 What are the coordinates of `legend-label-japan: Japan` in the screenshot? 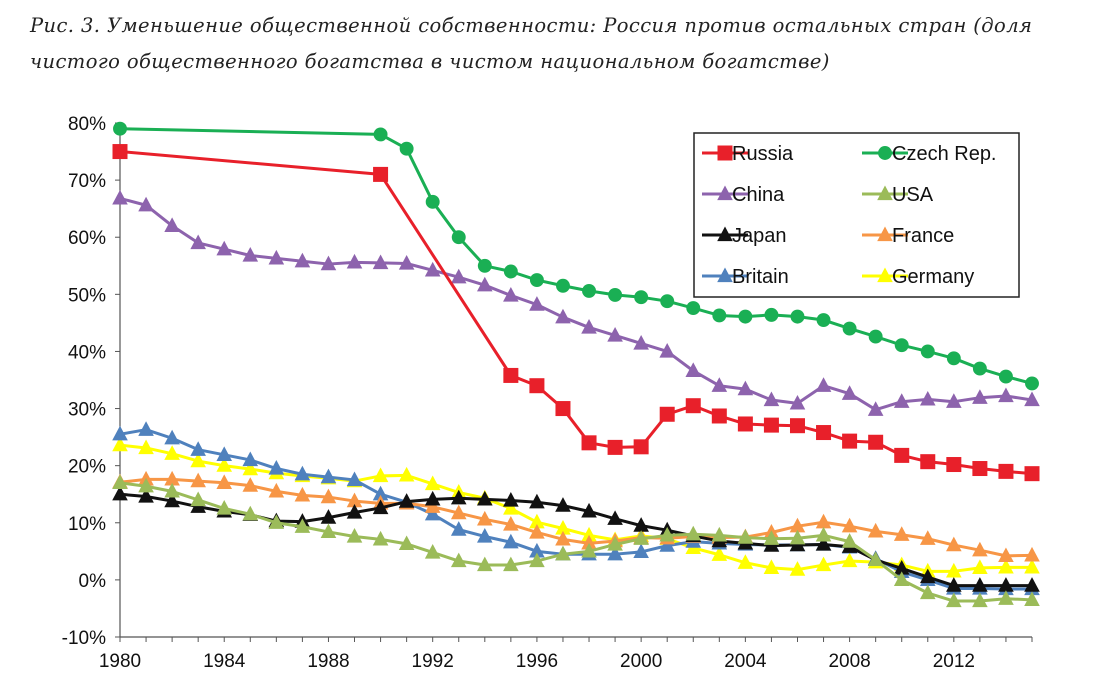 It's located at (759, 236).